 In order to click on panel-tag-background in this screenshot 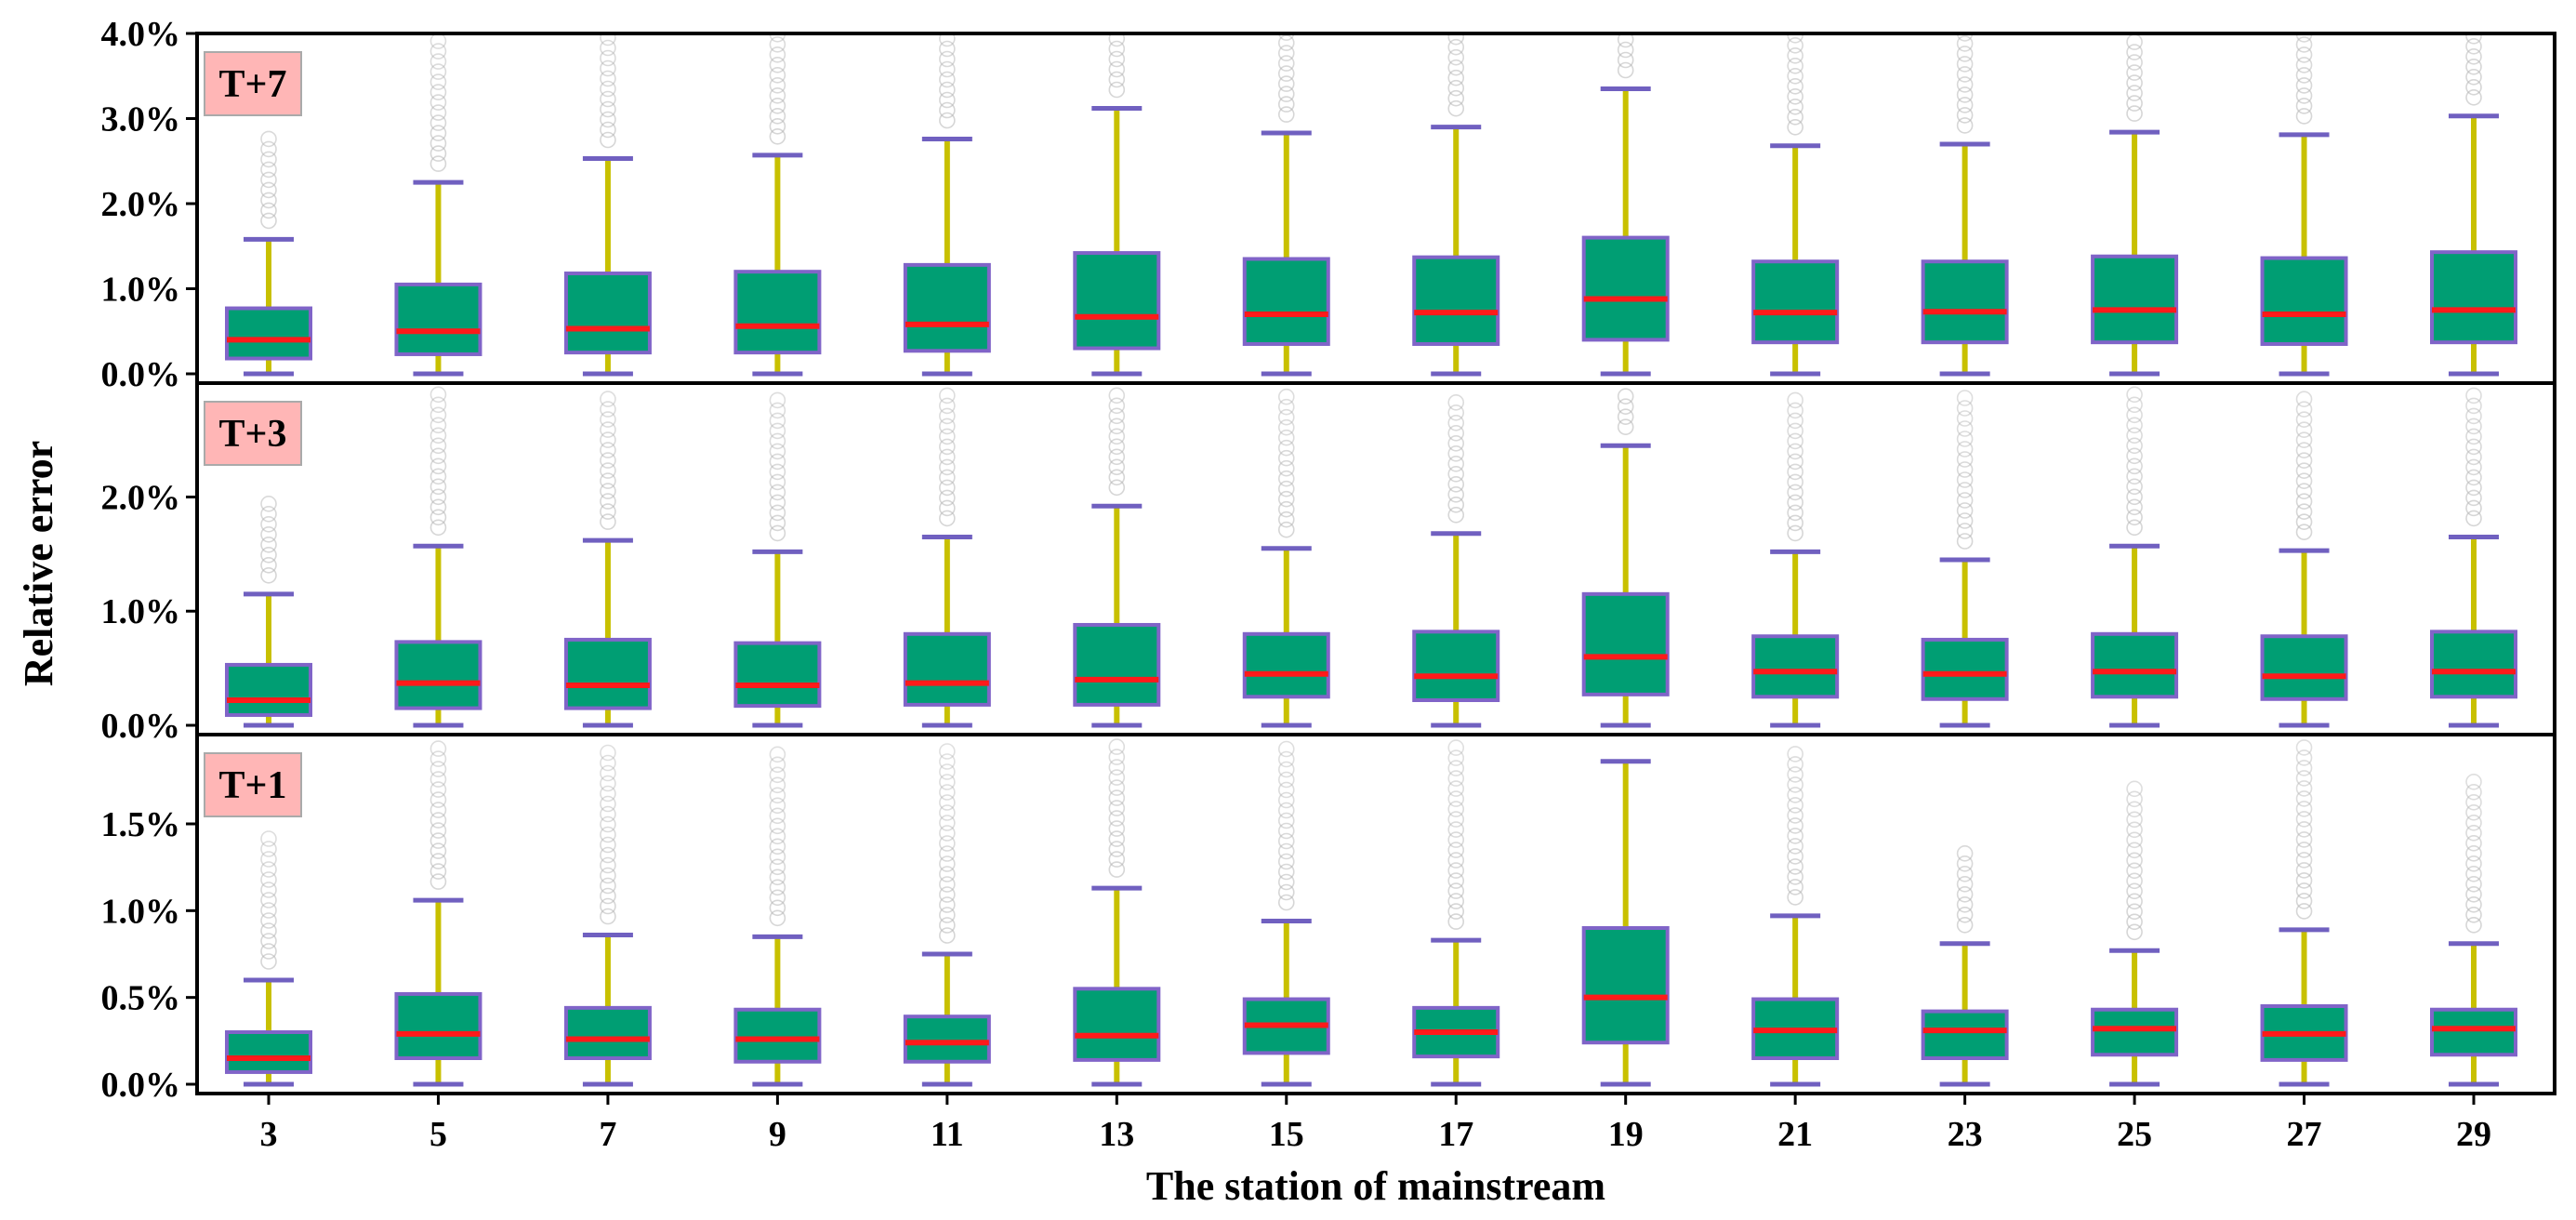, I will do `click(253, 784)`.